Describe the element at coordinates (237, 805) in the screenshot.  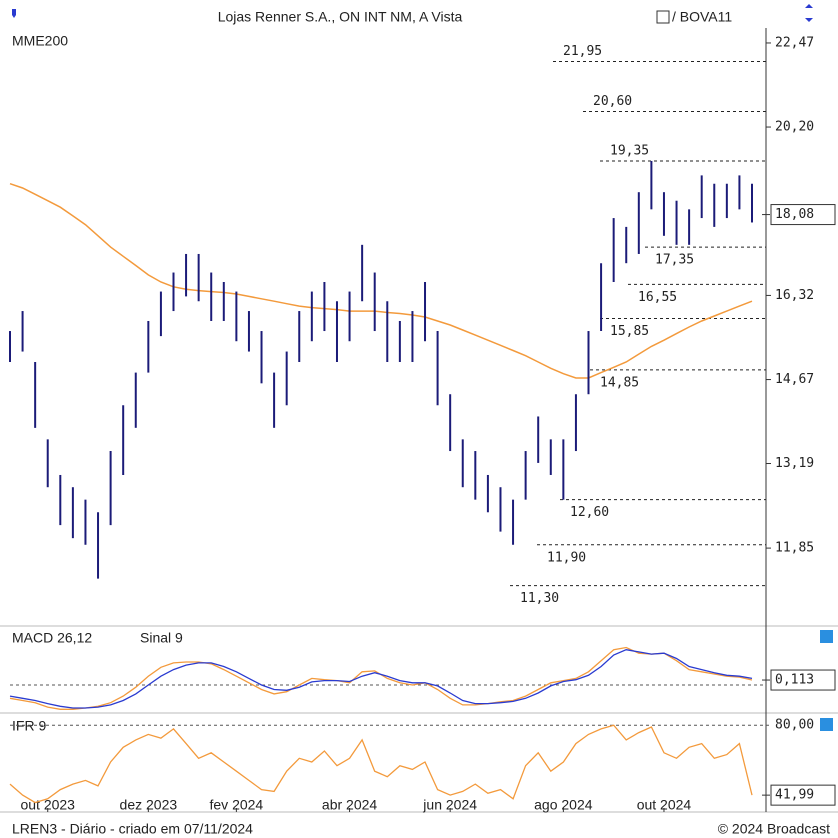
I see `x-tick-label: fev 2024` at that location.